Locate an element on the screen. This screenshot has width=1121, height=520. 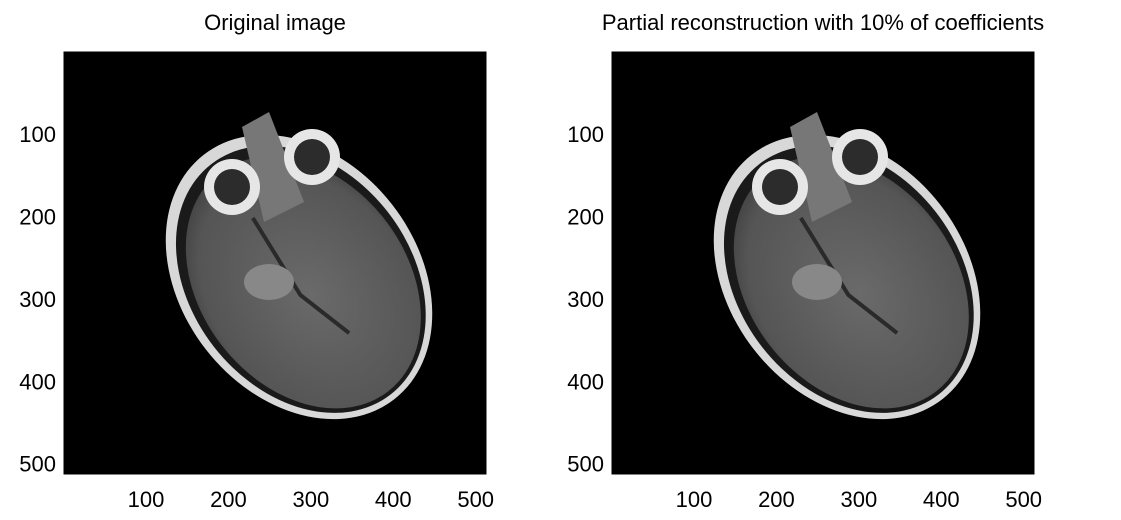
chart-title: Original image is located at coordinates (275, 22).